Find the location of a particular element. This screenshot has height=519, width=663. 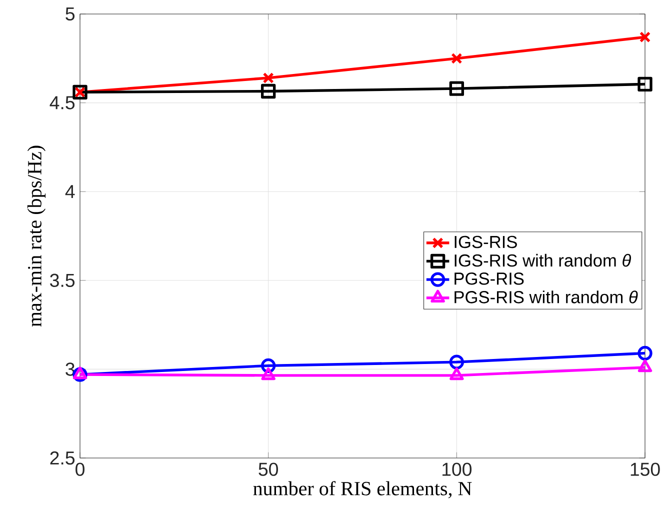

y-tick-label: 4 is located at coordinates (70, 191).